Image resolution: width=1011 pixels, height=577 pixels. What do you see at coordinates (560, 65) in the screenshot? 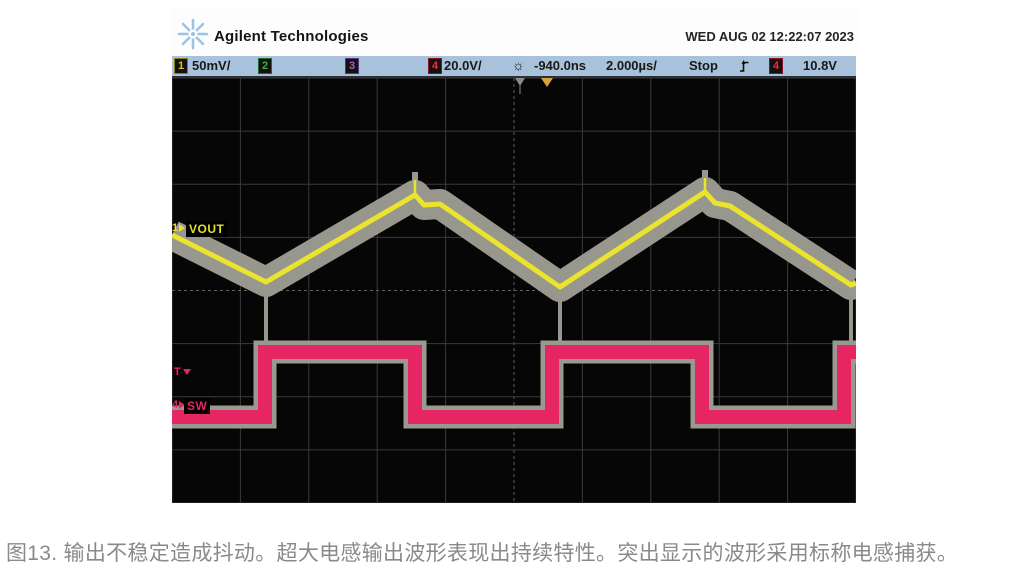
I see `delay-readout: -940.0ns` at bounding box center [560, 65].